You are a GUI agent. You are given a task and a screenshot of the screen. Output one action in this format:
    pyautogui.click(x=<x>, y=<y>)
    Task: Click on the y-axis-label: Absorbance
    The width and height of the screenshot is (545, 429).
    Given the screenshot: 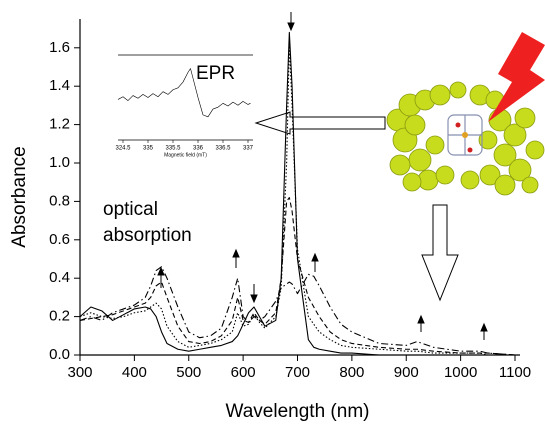 What is the action you would take?
    pyautogui.click(x=19, y=196)
    